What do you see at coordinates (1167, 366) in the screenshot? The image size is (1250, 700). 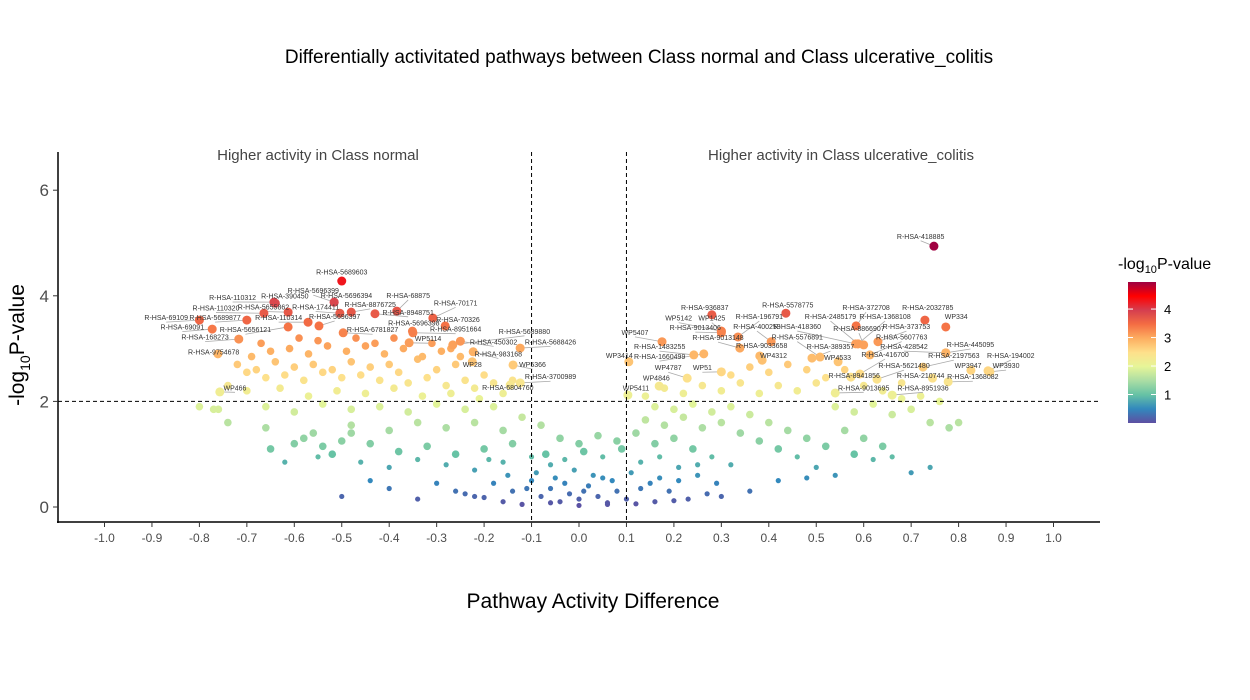 I see `legend-tick-label: 2` at bounding box center [1167, 366].